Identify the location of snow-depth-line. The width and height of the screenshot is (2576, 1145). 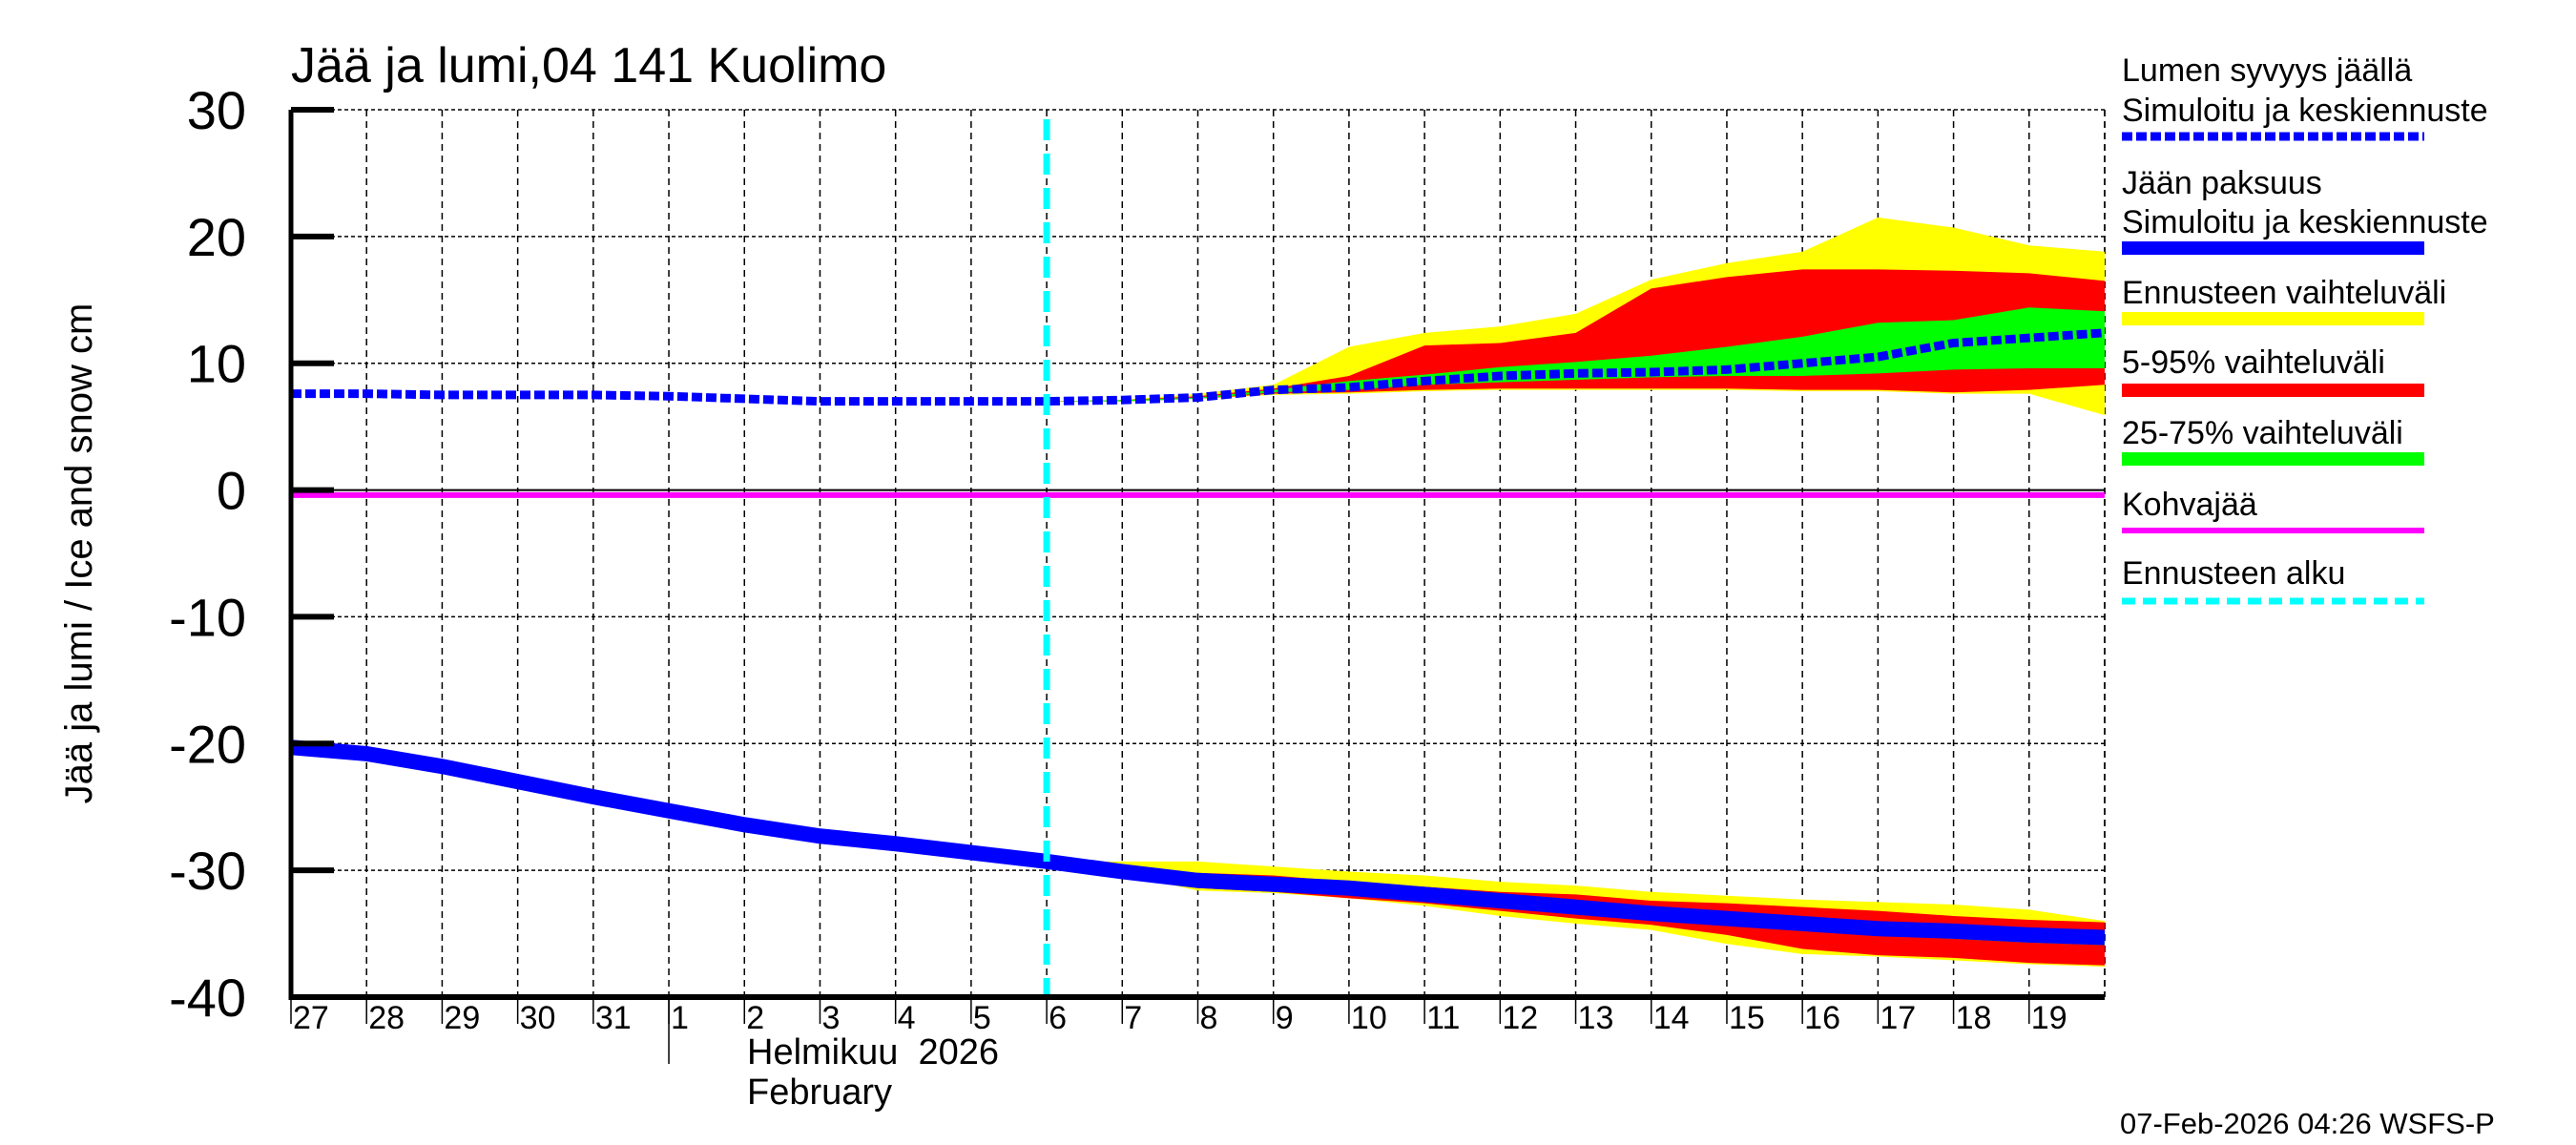
(1198, 367).